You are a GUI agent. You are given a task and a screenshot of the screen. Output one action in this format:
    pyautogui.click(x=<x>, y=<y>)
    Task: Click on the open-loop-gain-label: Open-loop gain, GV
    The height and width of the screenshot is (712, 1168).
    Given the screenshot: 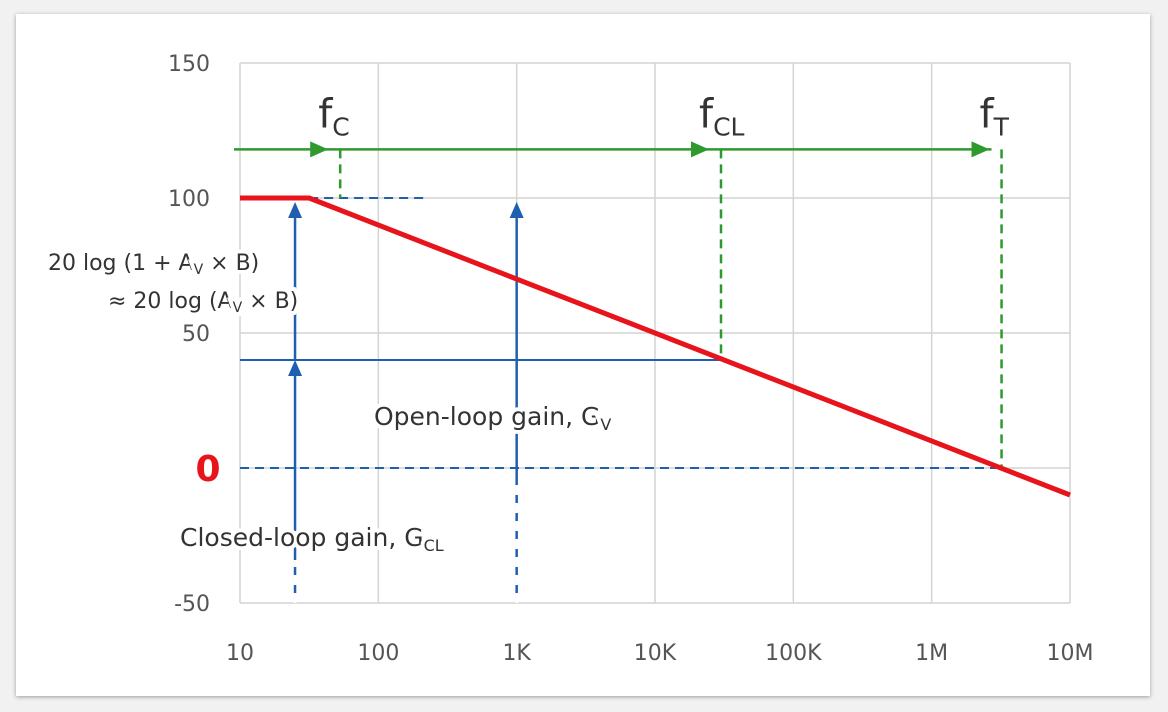 What is the action you would take?
    pyautogui.click(x=492, y=418)
    